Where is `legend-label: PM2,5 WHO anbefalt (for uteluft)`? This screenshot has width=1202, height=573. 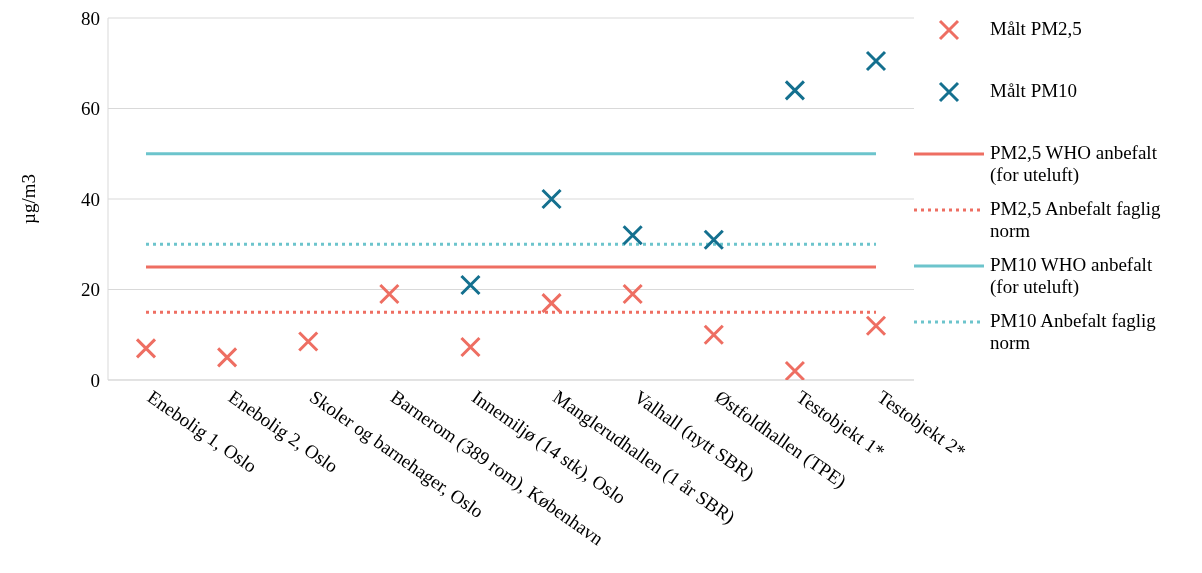 legend-label: PM2,5 WHO anbefalt (for uteluft) is located at coordinates (1074, 164).